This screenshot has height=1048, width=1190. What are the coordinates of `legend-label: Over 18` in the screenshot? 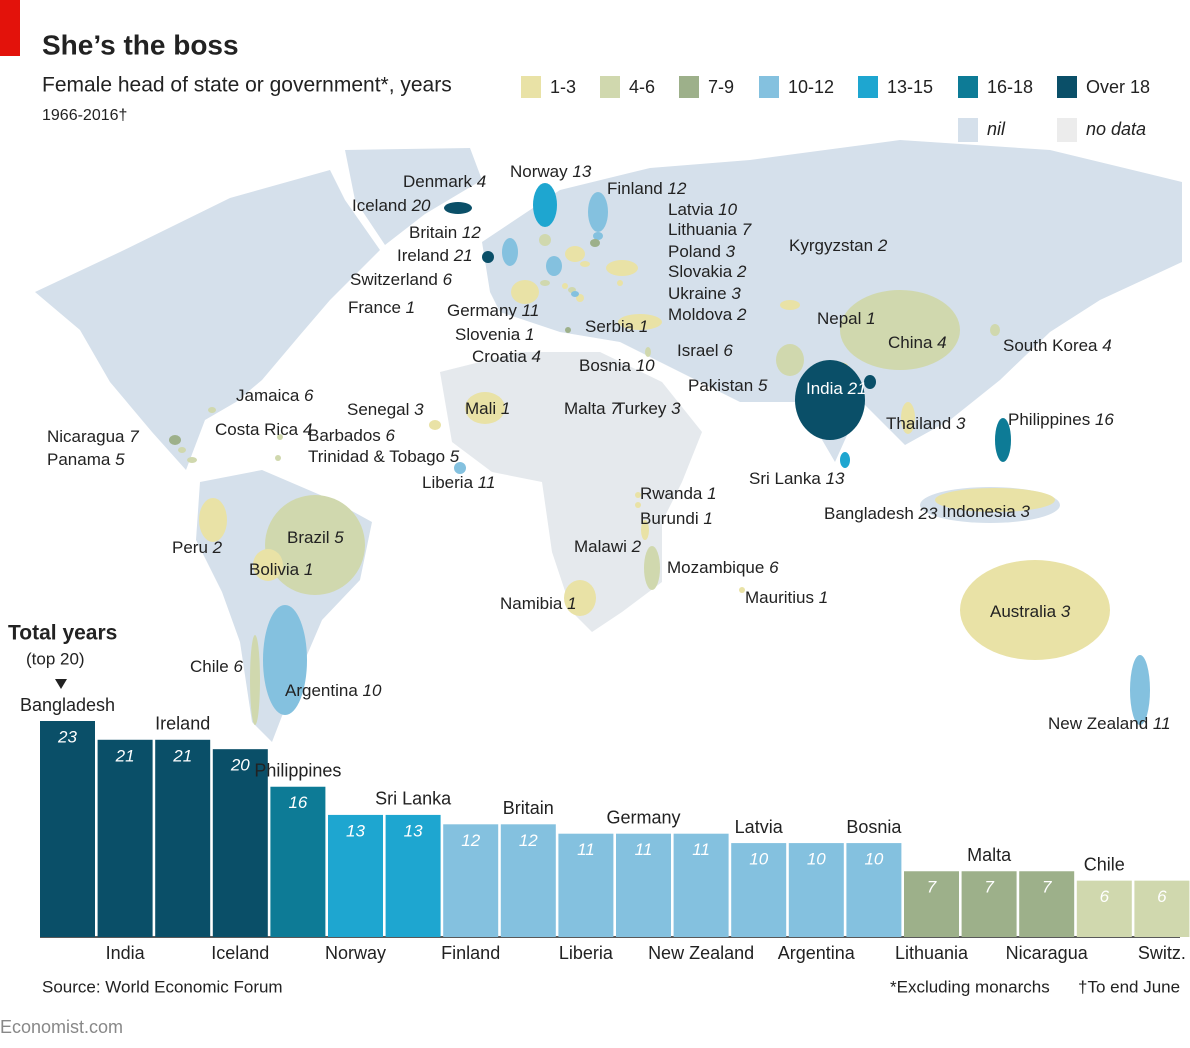 It's located at (1118, 87).